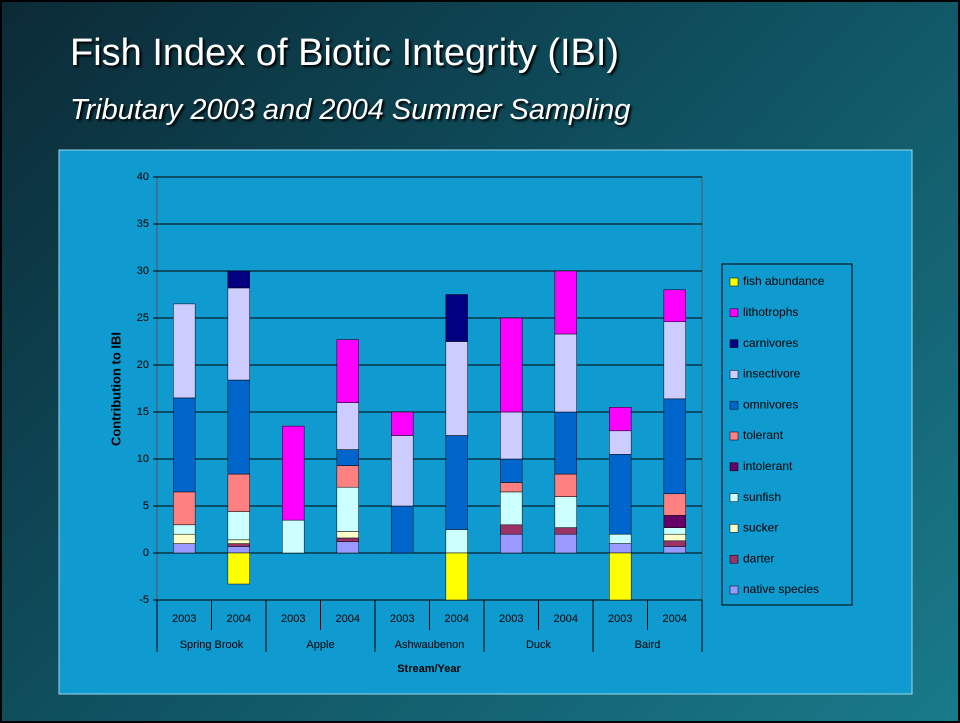 The image size is (960, 723). Describe the element at coordinates (758, 558) in the screenshot. I see `legend-label: darter` at that location.